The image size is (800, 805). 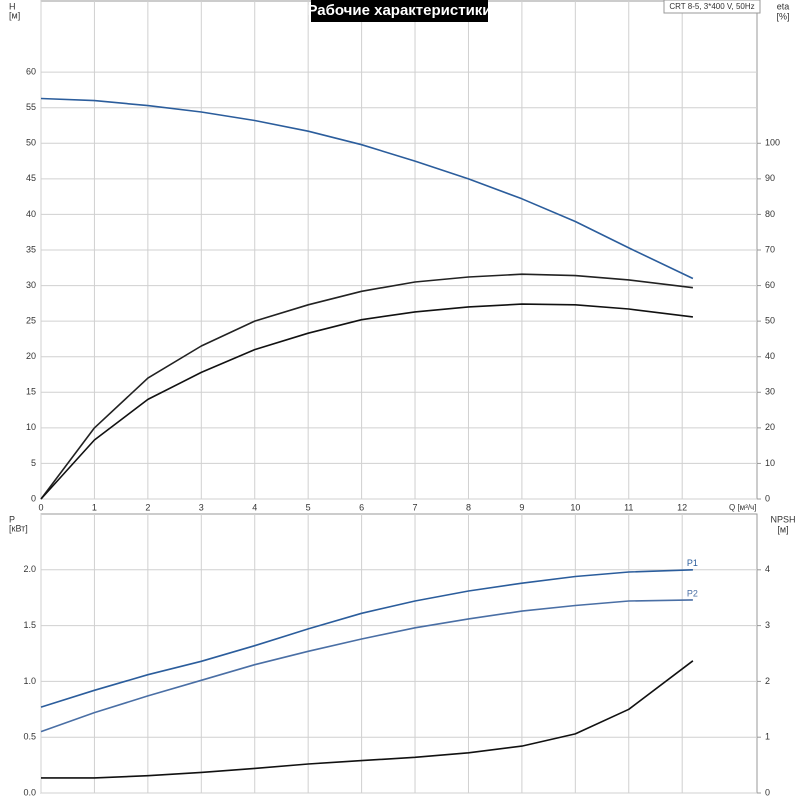 What do you see at coordinates (767, 625) in the screenshot?
I see `y2-tick-label: 3` at bounding box center [767, 625].